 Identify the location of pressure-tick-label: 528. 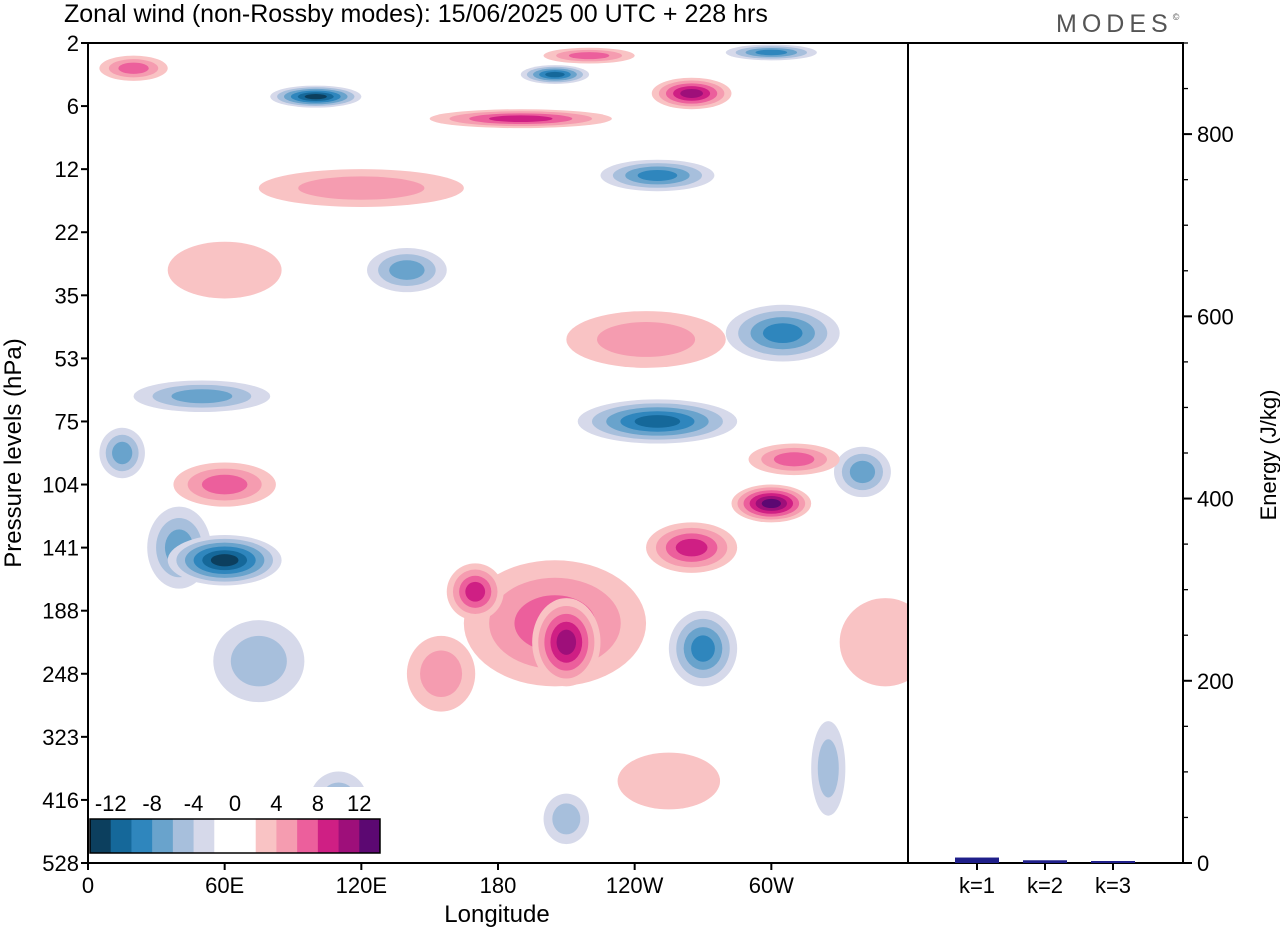
(60, 863).